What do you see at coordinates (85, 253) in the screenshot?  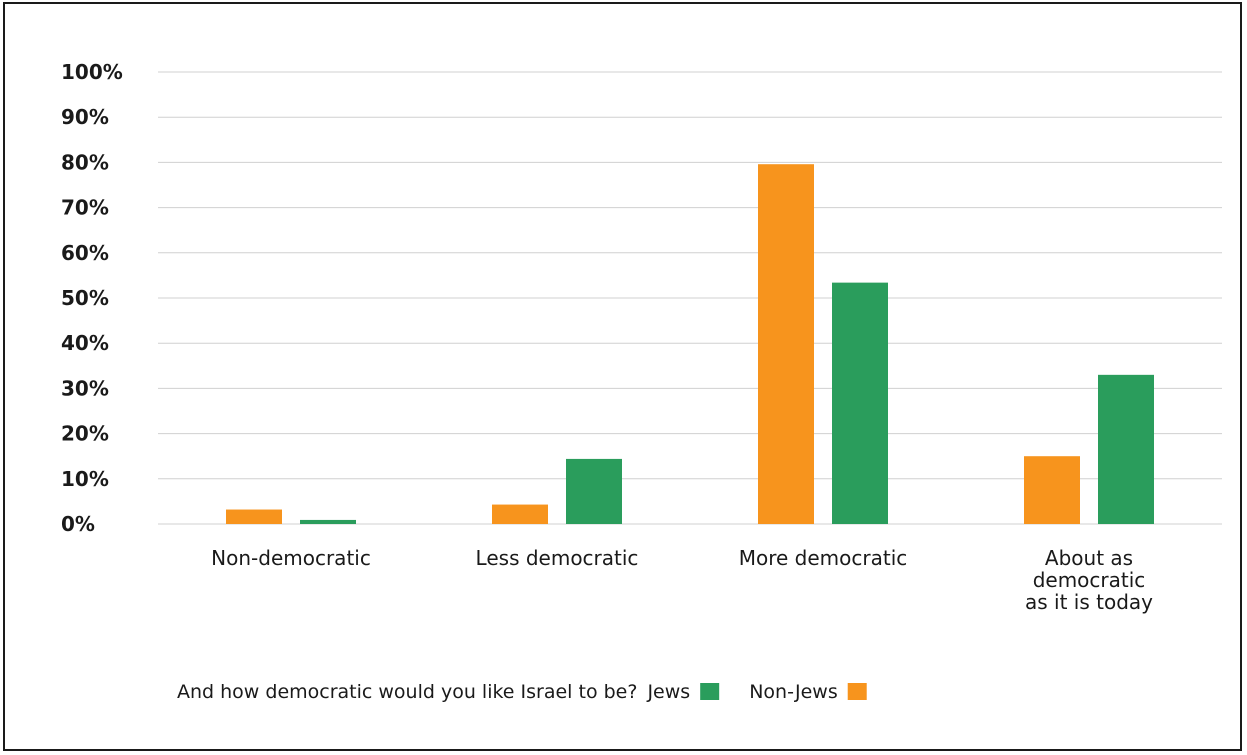 I see `y-tick-label: 60%` at bounding box center [85, 253].